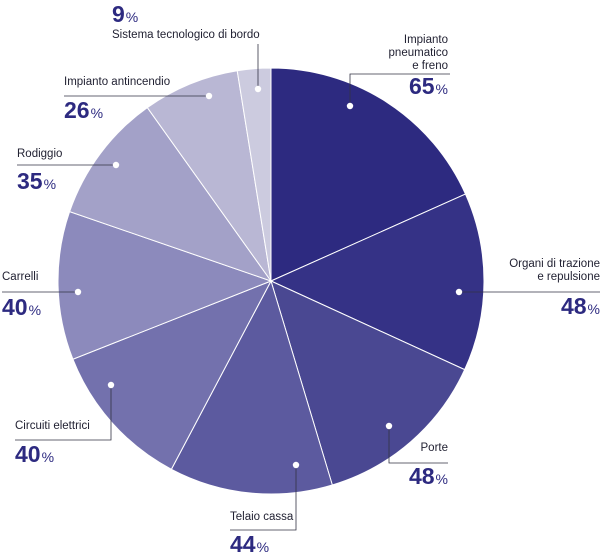  I want to click on value-sistema-tecnologico: 9%, so click(125, 16).